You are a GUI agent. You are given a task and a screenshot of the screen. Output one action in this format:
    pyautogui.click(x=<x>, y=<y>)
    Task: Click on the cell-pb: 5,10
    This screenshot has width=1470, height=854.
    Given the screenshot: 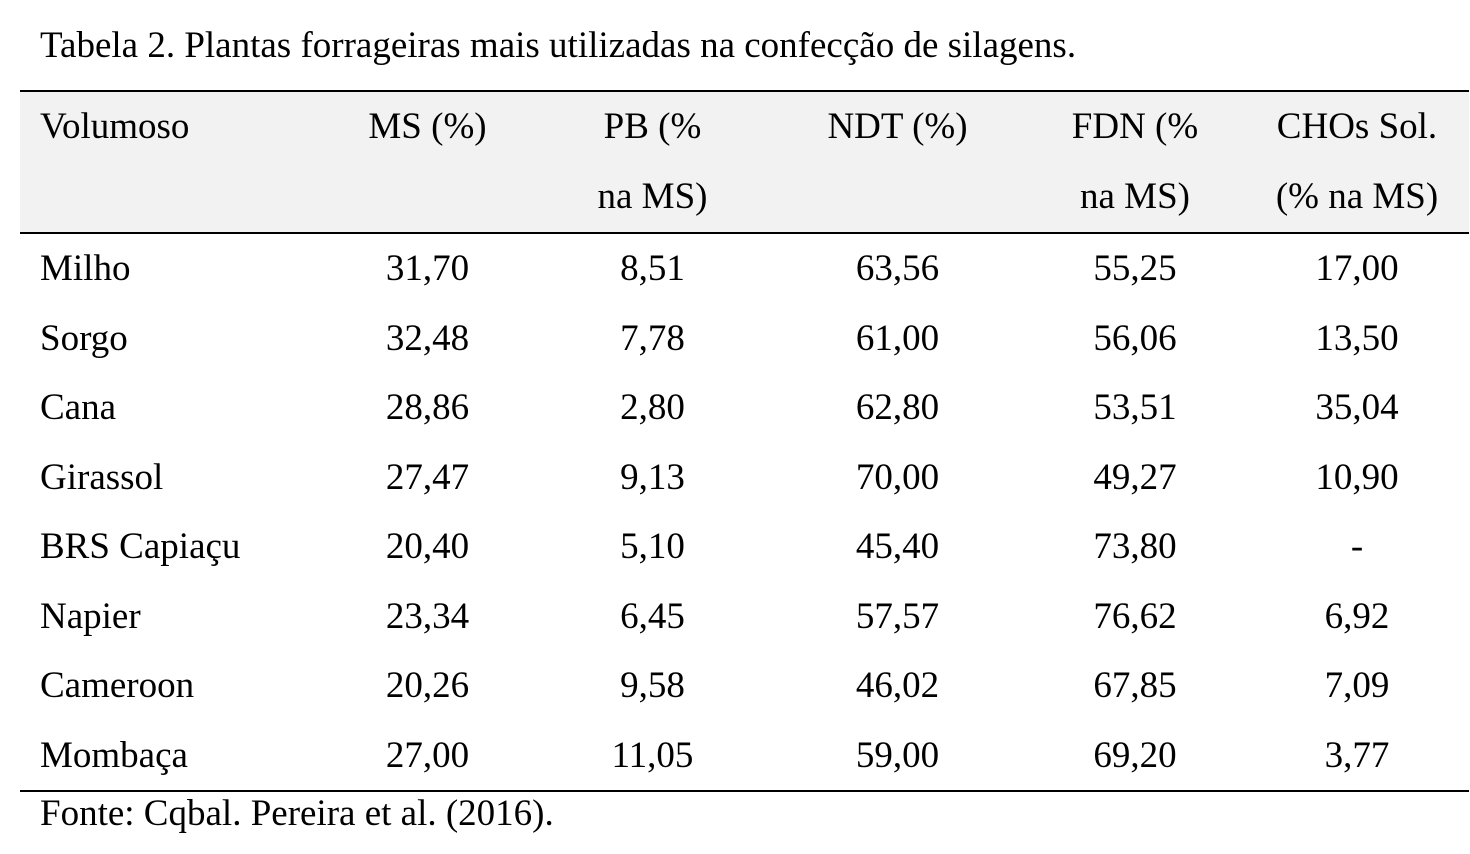 What is the action you would take?
    pyautogui.click(x=652, y=546)
    